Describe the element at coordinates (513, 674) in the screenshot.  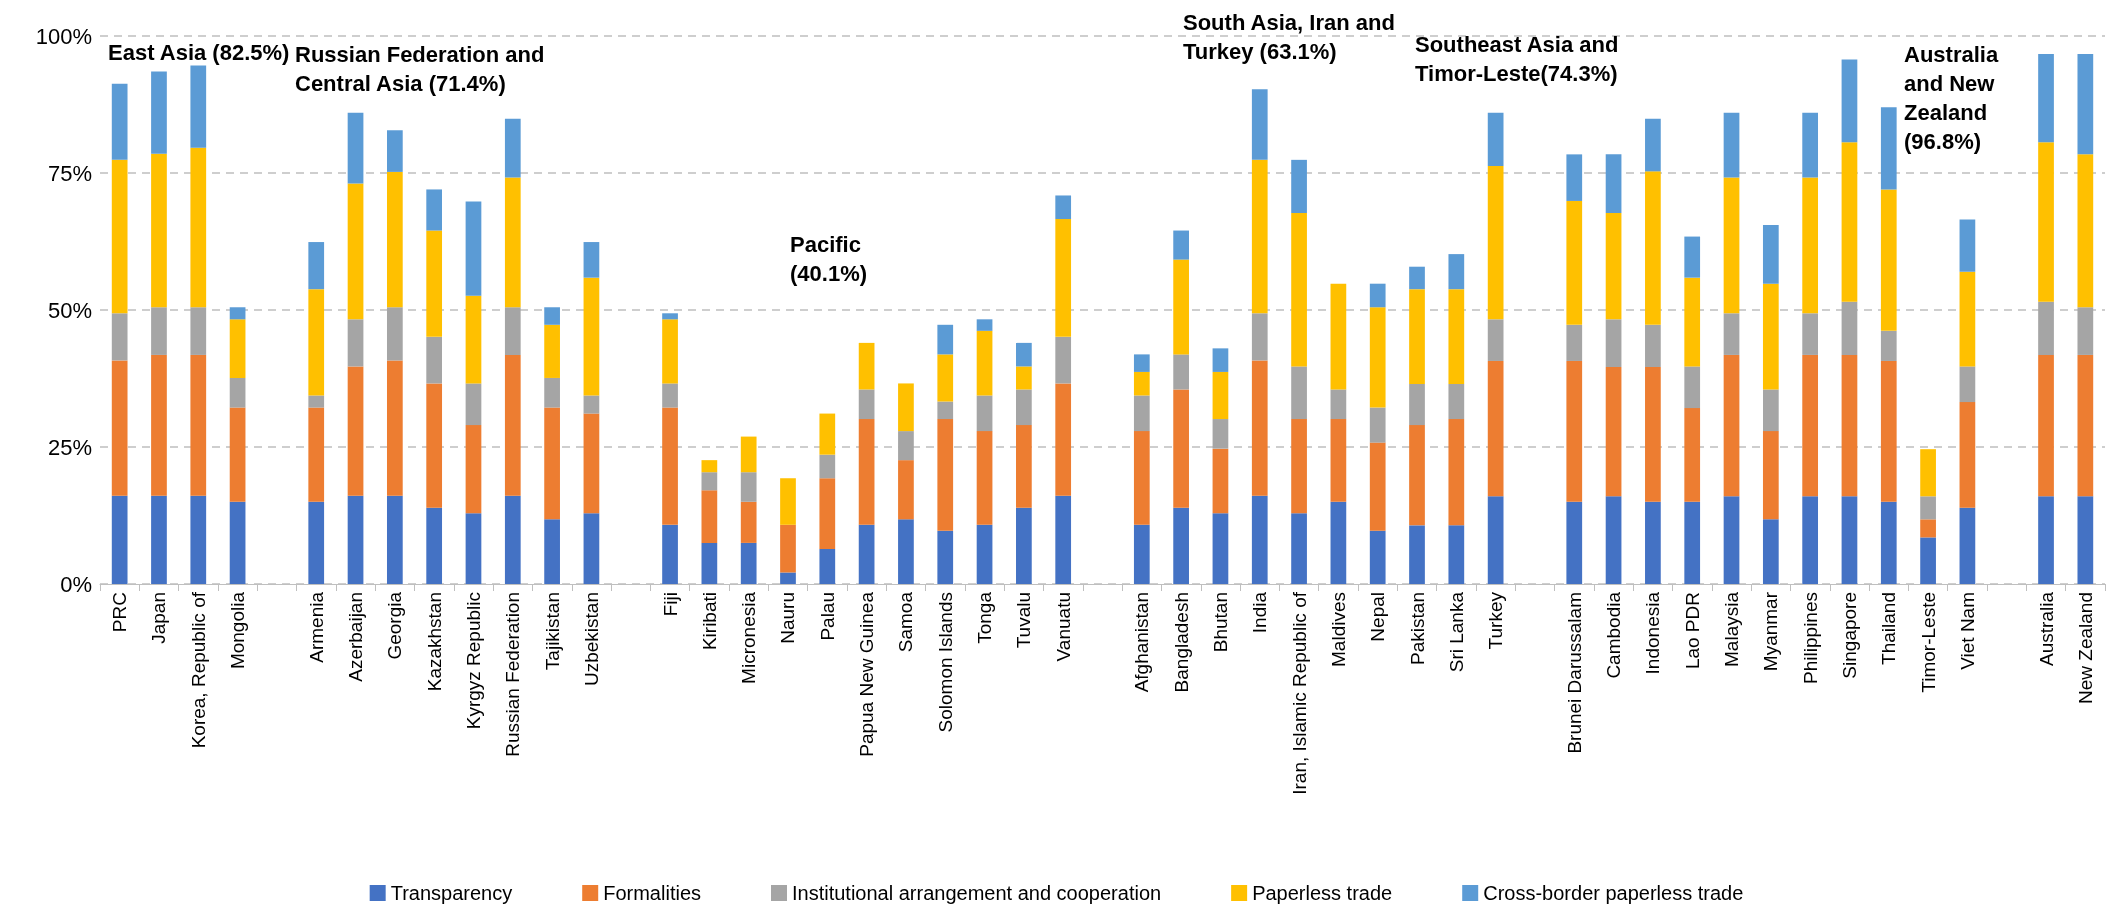
I see `x-tick-label: Russian Federation` at that location.